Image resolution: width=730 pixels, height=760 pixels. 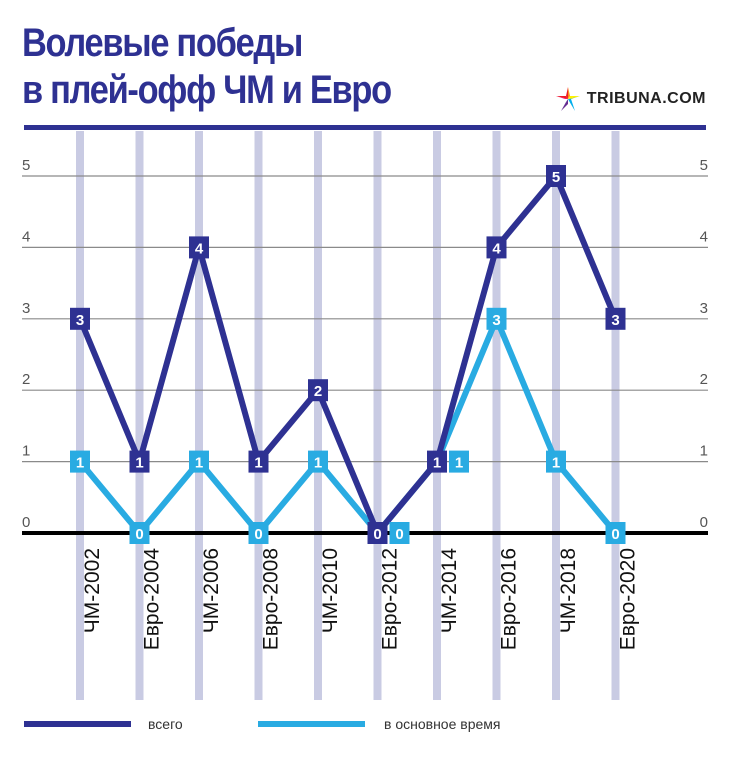 What do you see at coordinates (271, 599) in the screenshot?
I see `x-tick-label: Евро-2008` at bounding box center [271, 599].